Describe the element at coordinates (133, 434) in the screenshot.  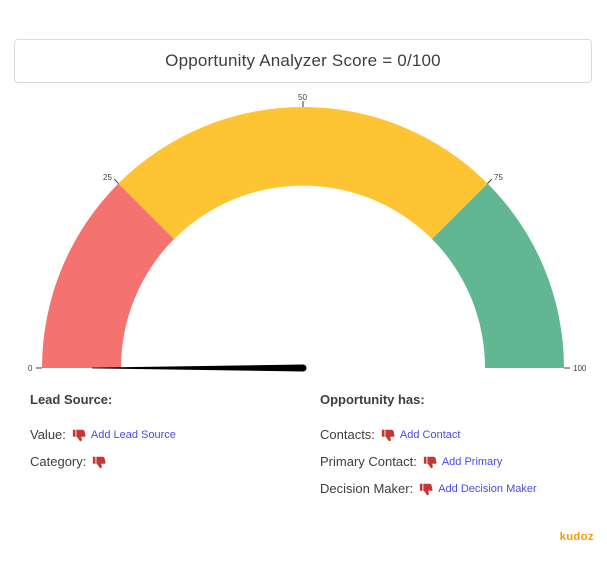
I see `add-lead-source-link: Add Lead Source` at that location.